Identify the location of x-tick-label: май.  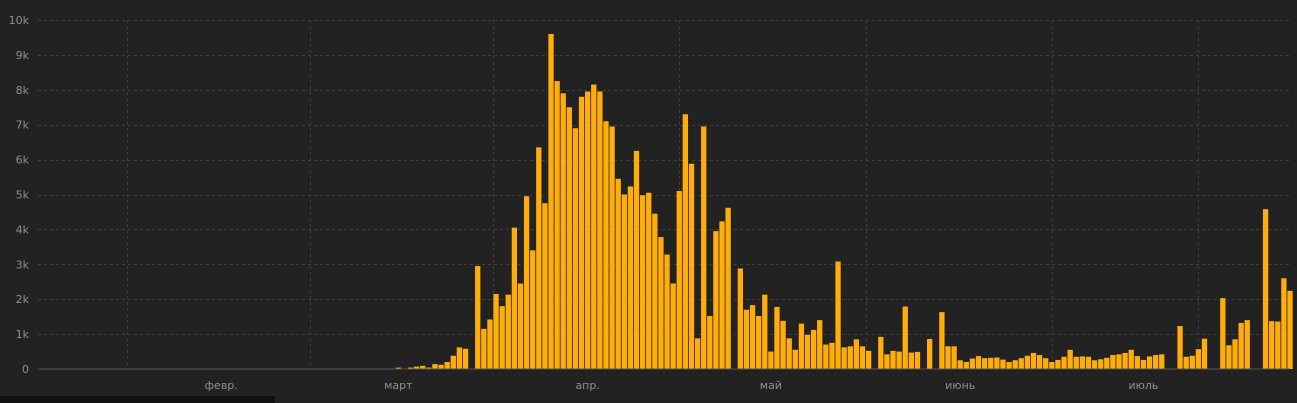
(771, 385).